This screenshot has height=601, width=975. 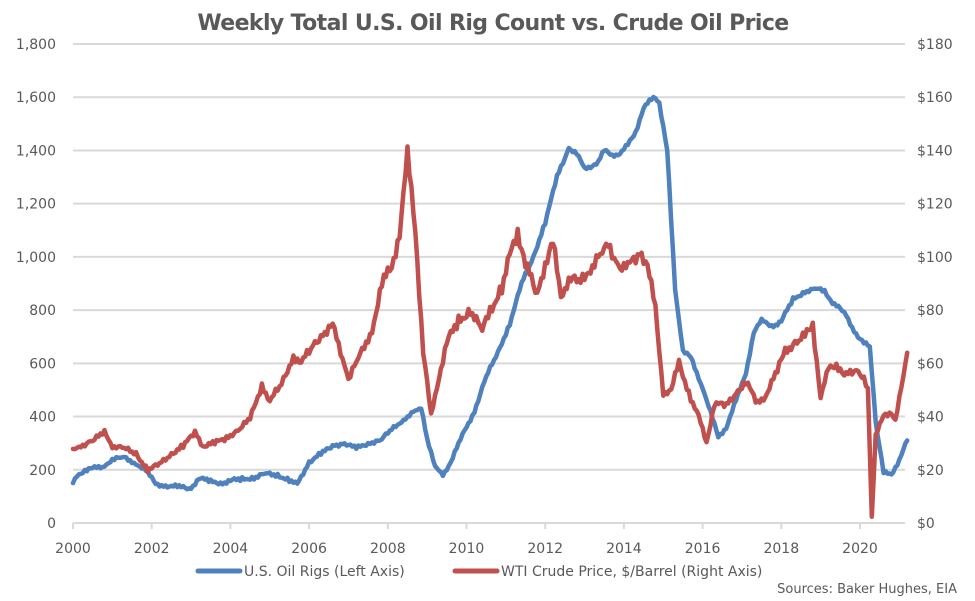 What do you see at coordinates (324, 572) in the screenshot?
I see `legend-label-rigs: U.S. Oil Rigs (Left Axis)` at bounding box center [324, 572].